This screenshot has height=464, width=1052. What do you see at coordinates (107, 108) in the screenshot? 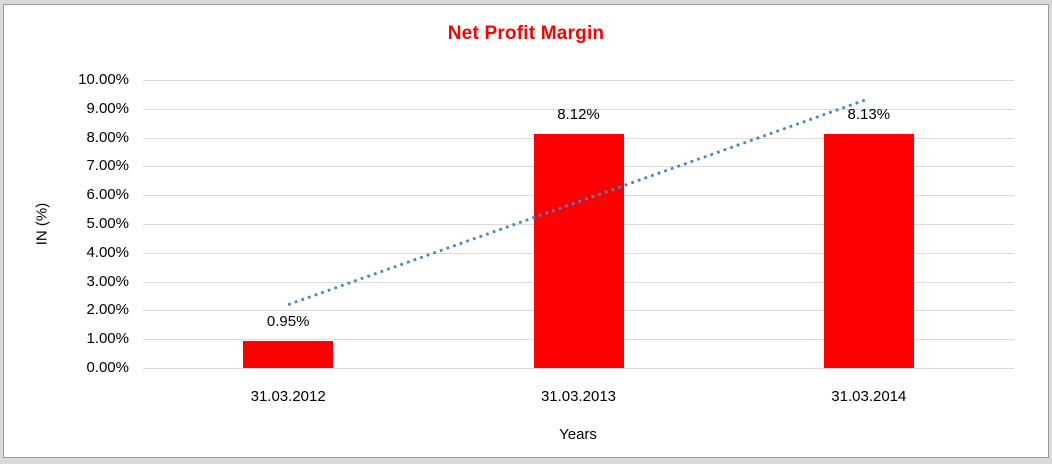
I see `y-tick-label: 9.00%` at bounding box center [107, 108].